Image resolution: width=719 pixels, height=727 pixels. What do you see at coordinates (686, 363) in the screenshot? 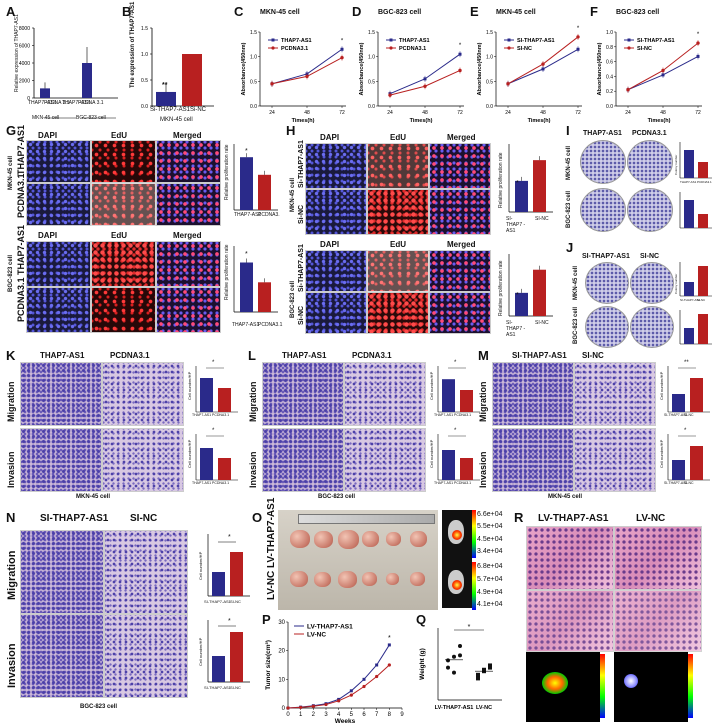
I see `m-sig-1: **` at bounding box center [686, 363].